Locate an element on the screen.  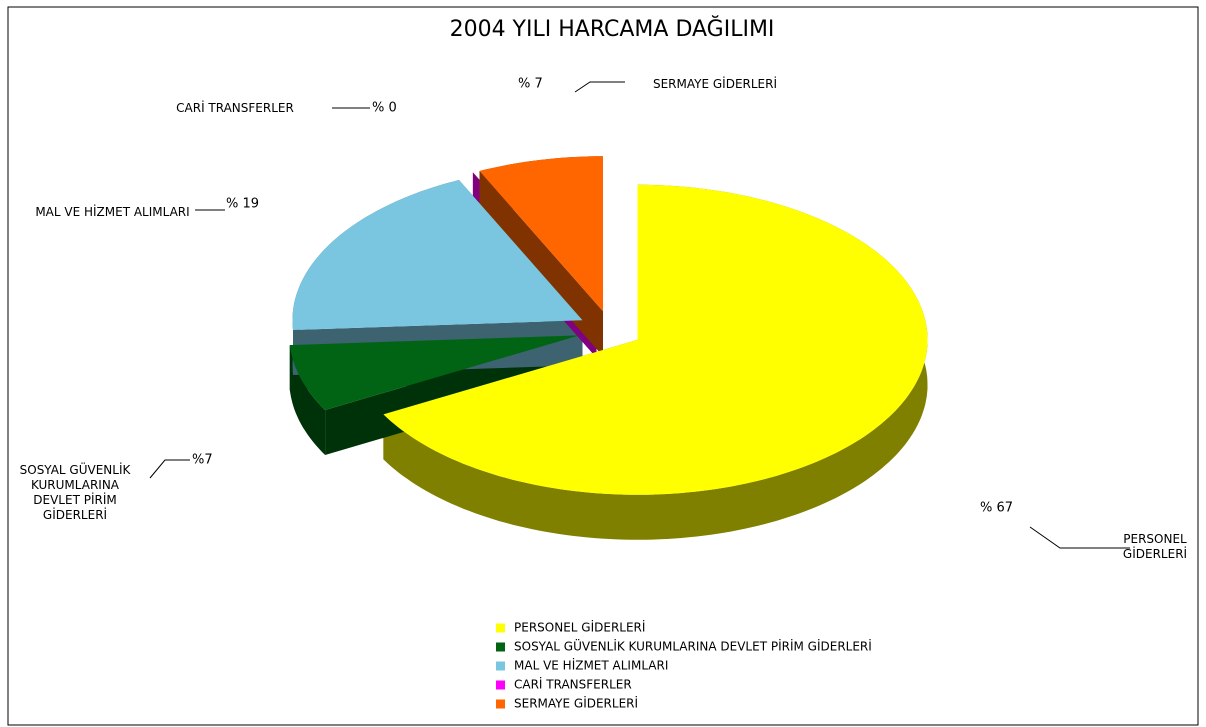
data-label: %7 is located at coordinates (202, 460).